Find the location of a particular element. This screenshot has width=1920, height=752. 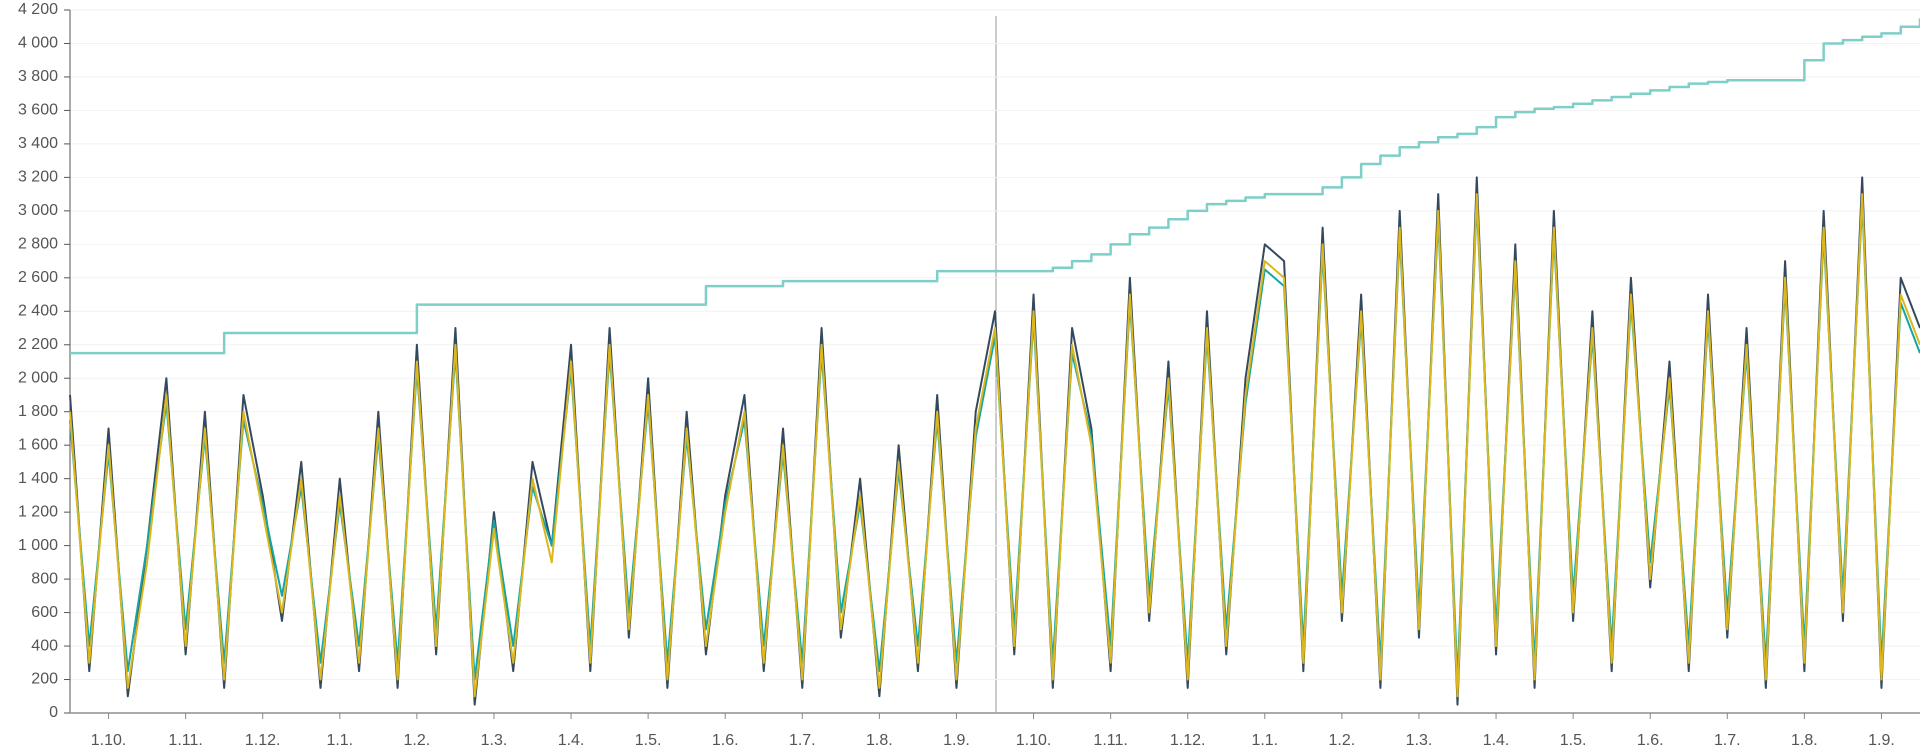

y-tick-label: 1 800 is located at coordinates (38, 411).